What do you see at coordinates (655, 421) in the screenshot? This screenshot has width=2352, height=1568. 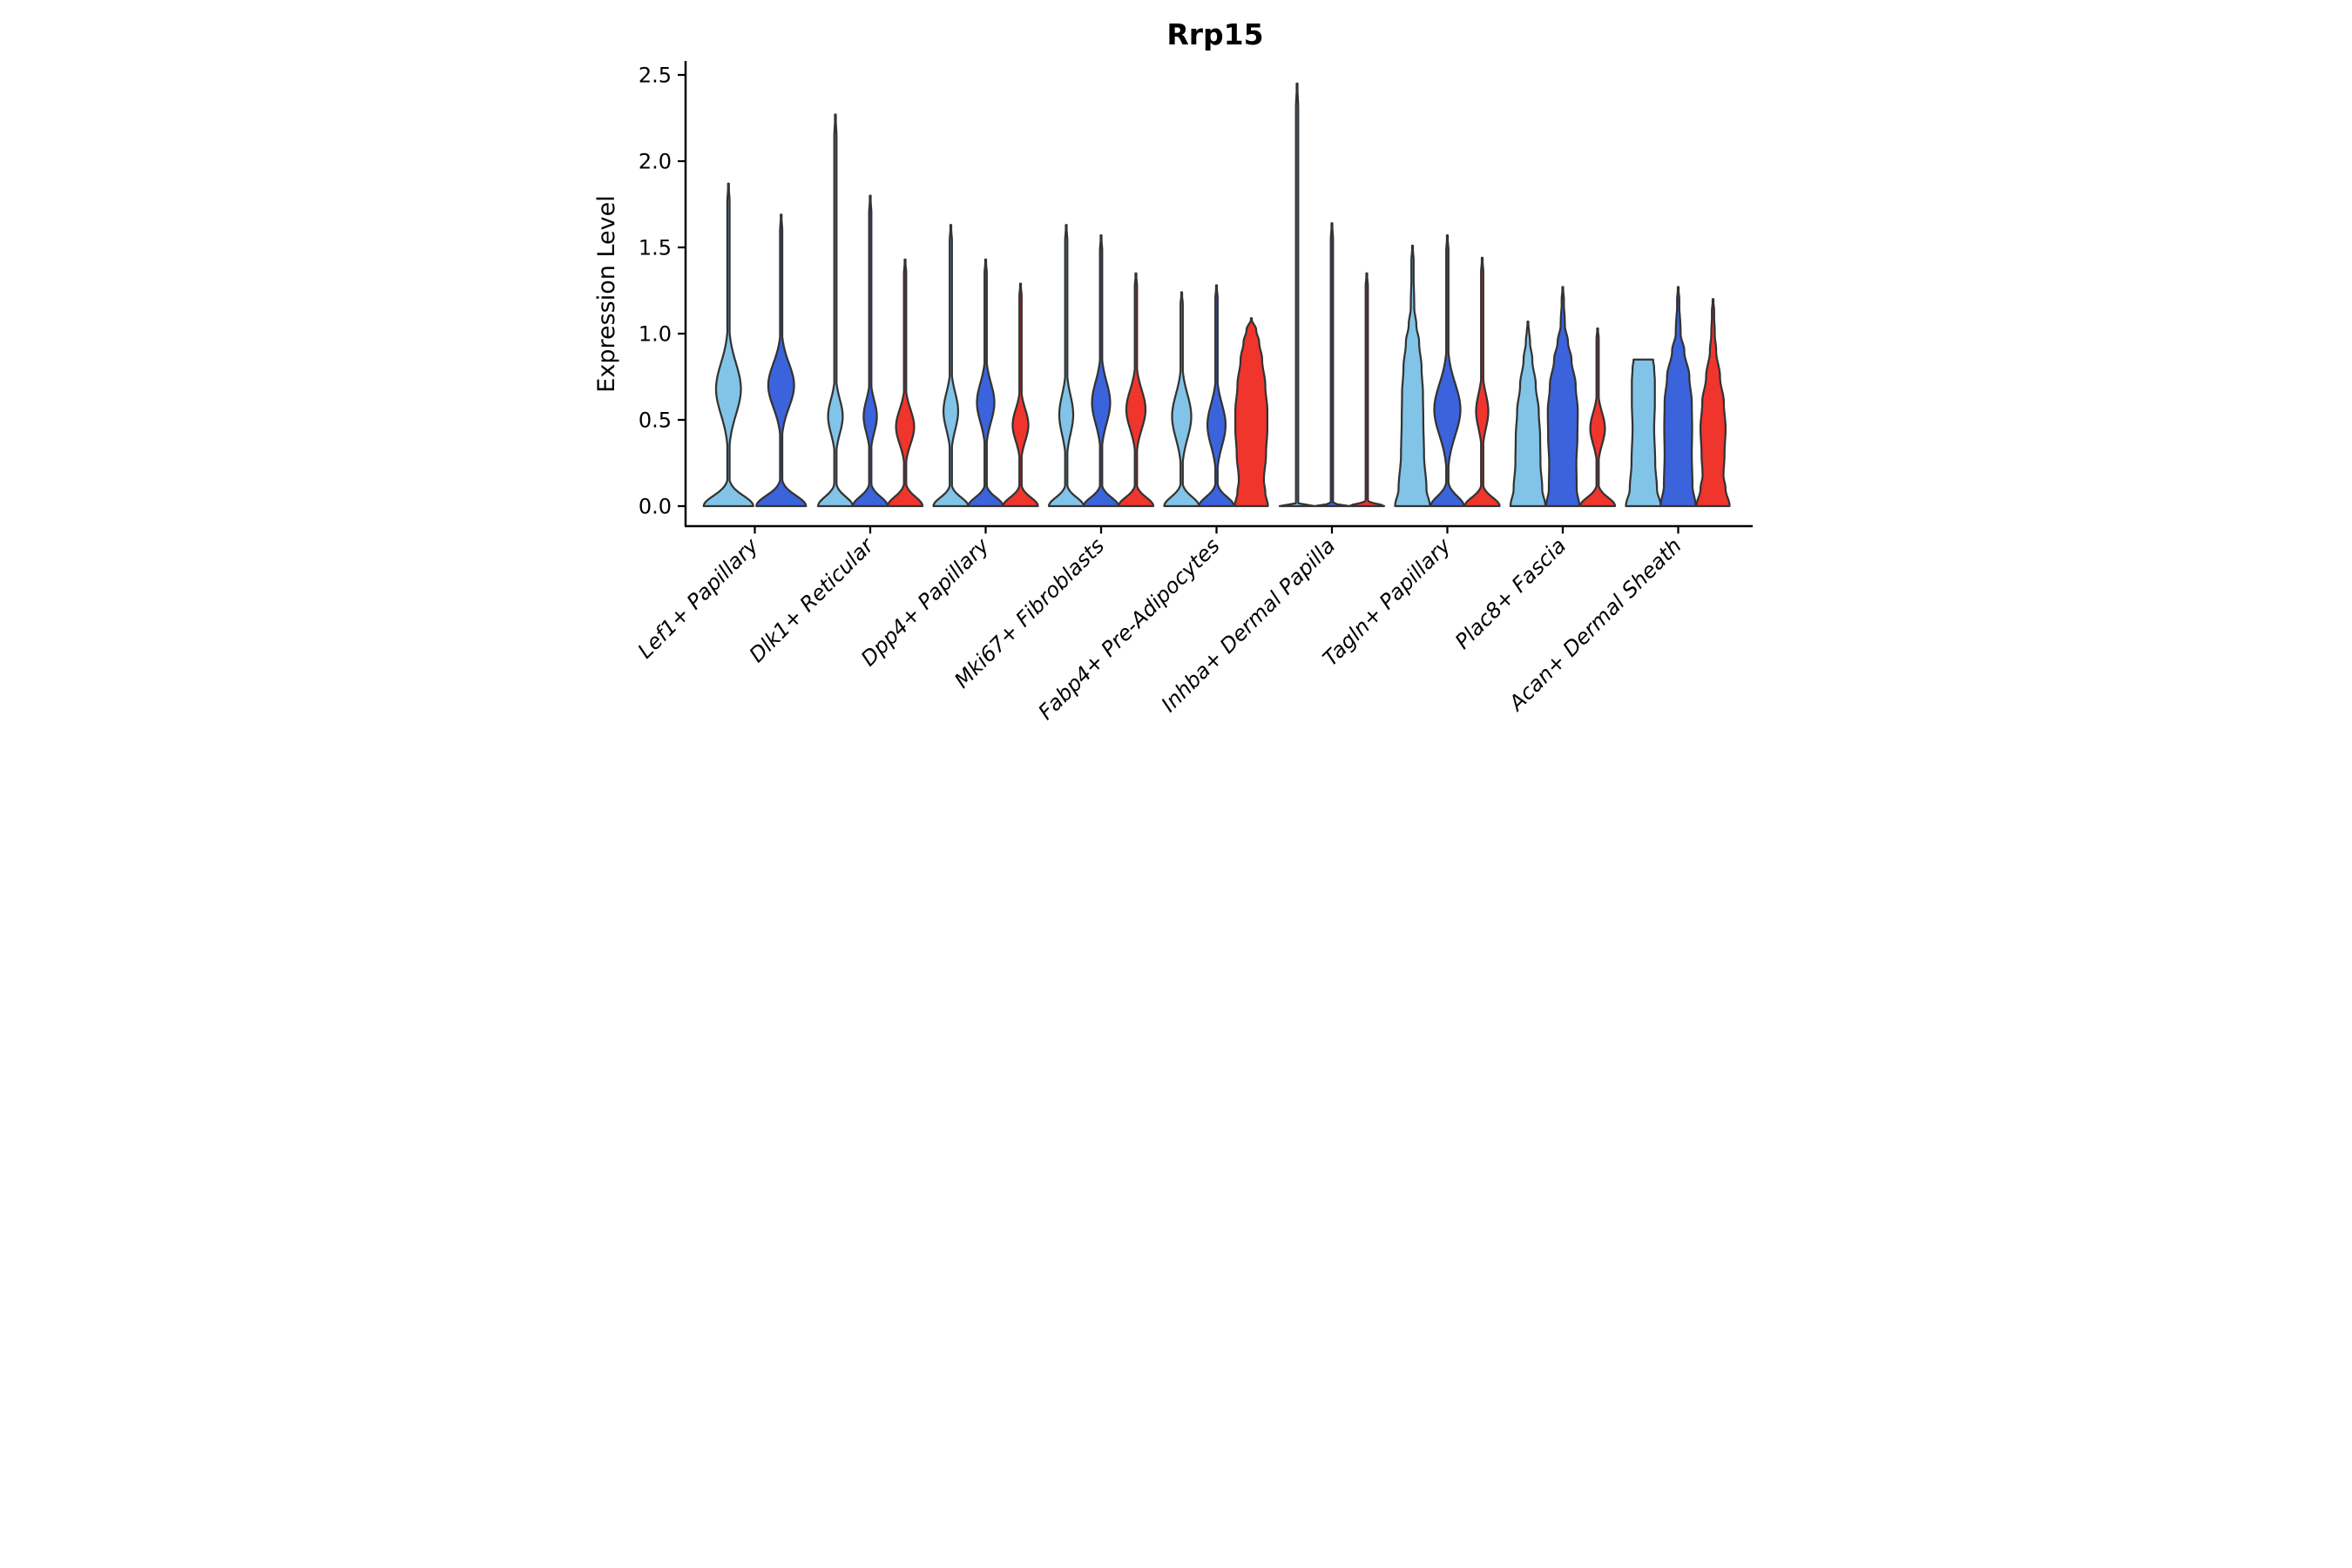 I see `y-tick-label-0.5: 0.5` at bounding box center [655, 421].